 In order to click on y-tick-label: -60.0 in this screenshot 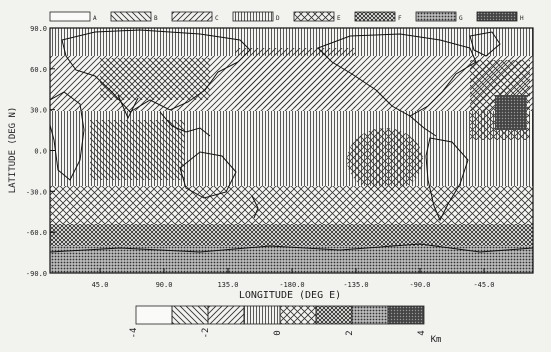, I will do `click(36, 233)`.